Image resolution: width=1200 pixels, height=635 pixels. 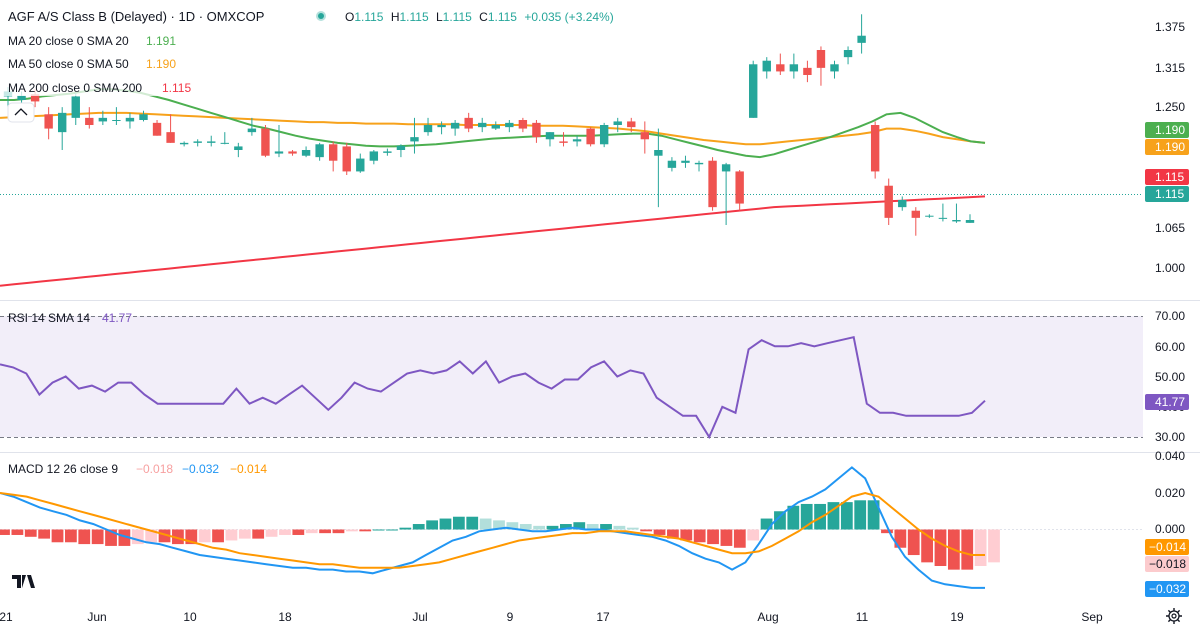 What do you see at coordinates (68, 64) in the screenshot?
I see `ma50-legend-label: MA 50 close 0 SMA 50` at bounding box center [68, 64].